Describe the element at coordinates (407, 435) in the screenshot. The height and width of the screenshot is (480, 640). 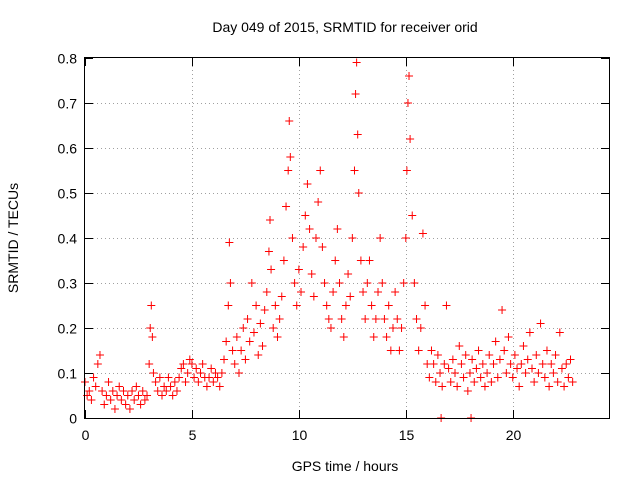
I see `x-tick-label: 15` at that location.